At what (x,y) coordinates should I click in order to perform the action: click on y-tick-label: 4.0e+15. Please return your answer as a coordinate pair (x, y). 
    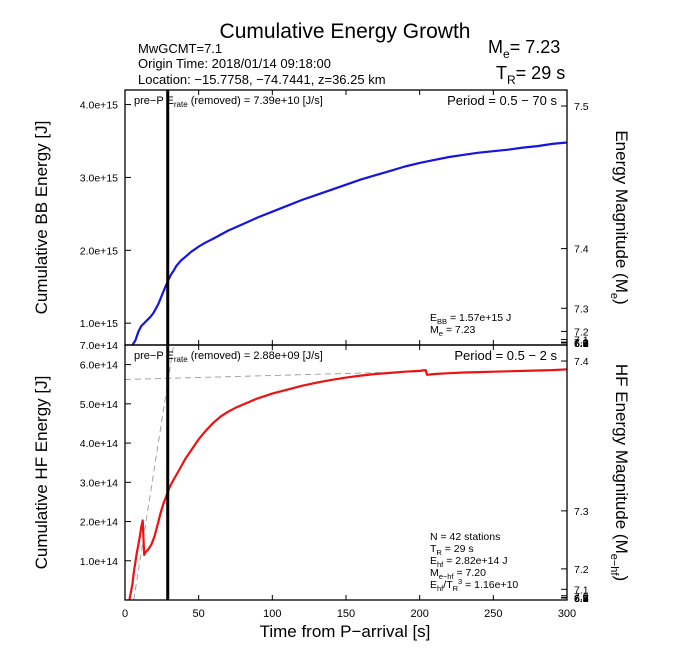
    Looking at the image, I should click on (99, 106).